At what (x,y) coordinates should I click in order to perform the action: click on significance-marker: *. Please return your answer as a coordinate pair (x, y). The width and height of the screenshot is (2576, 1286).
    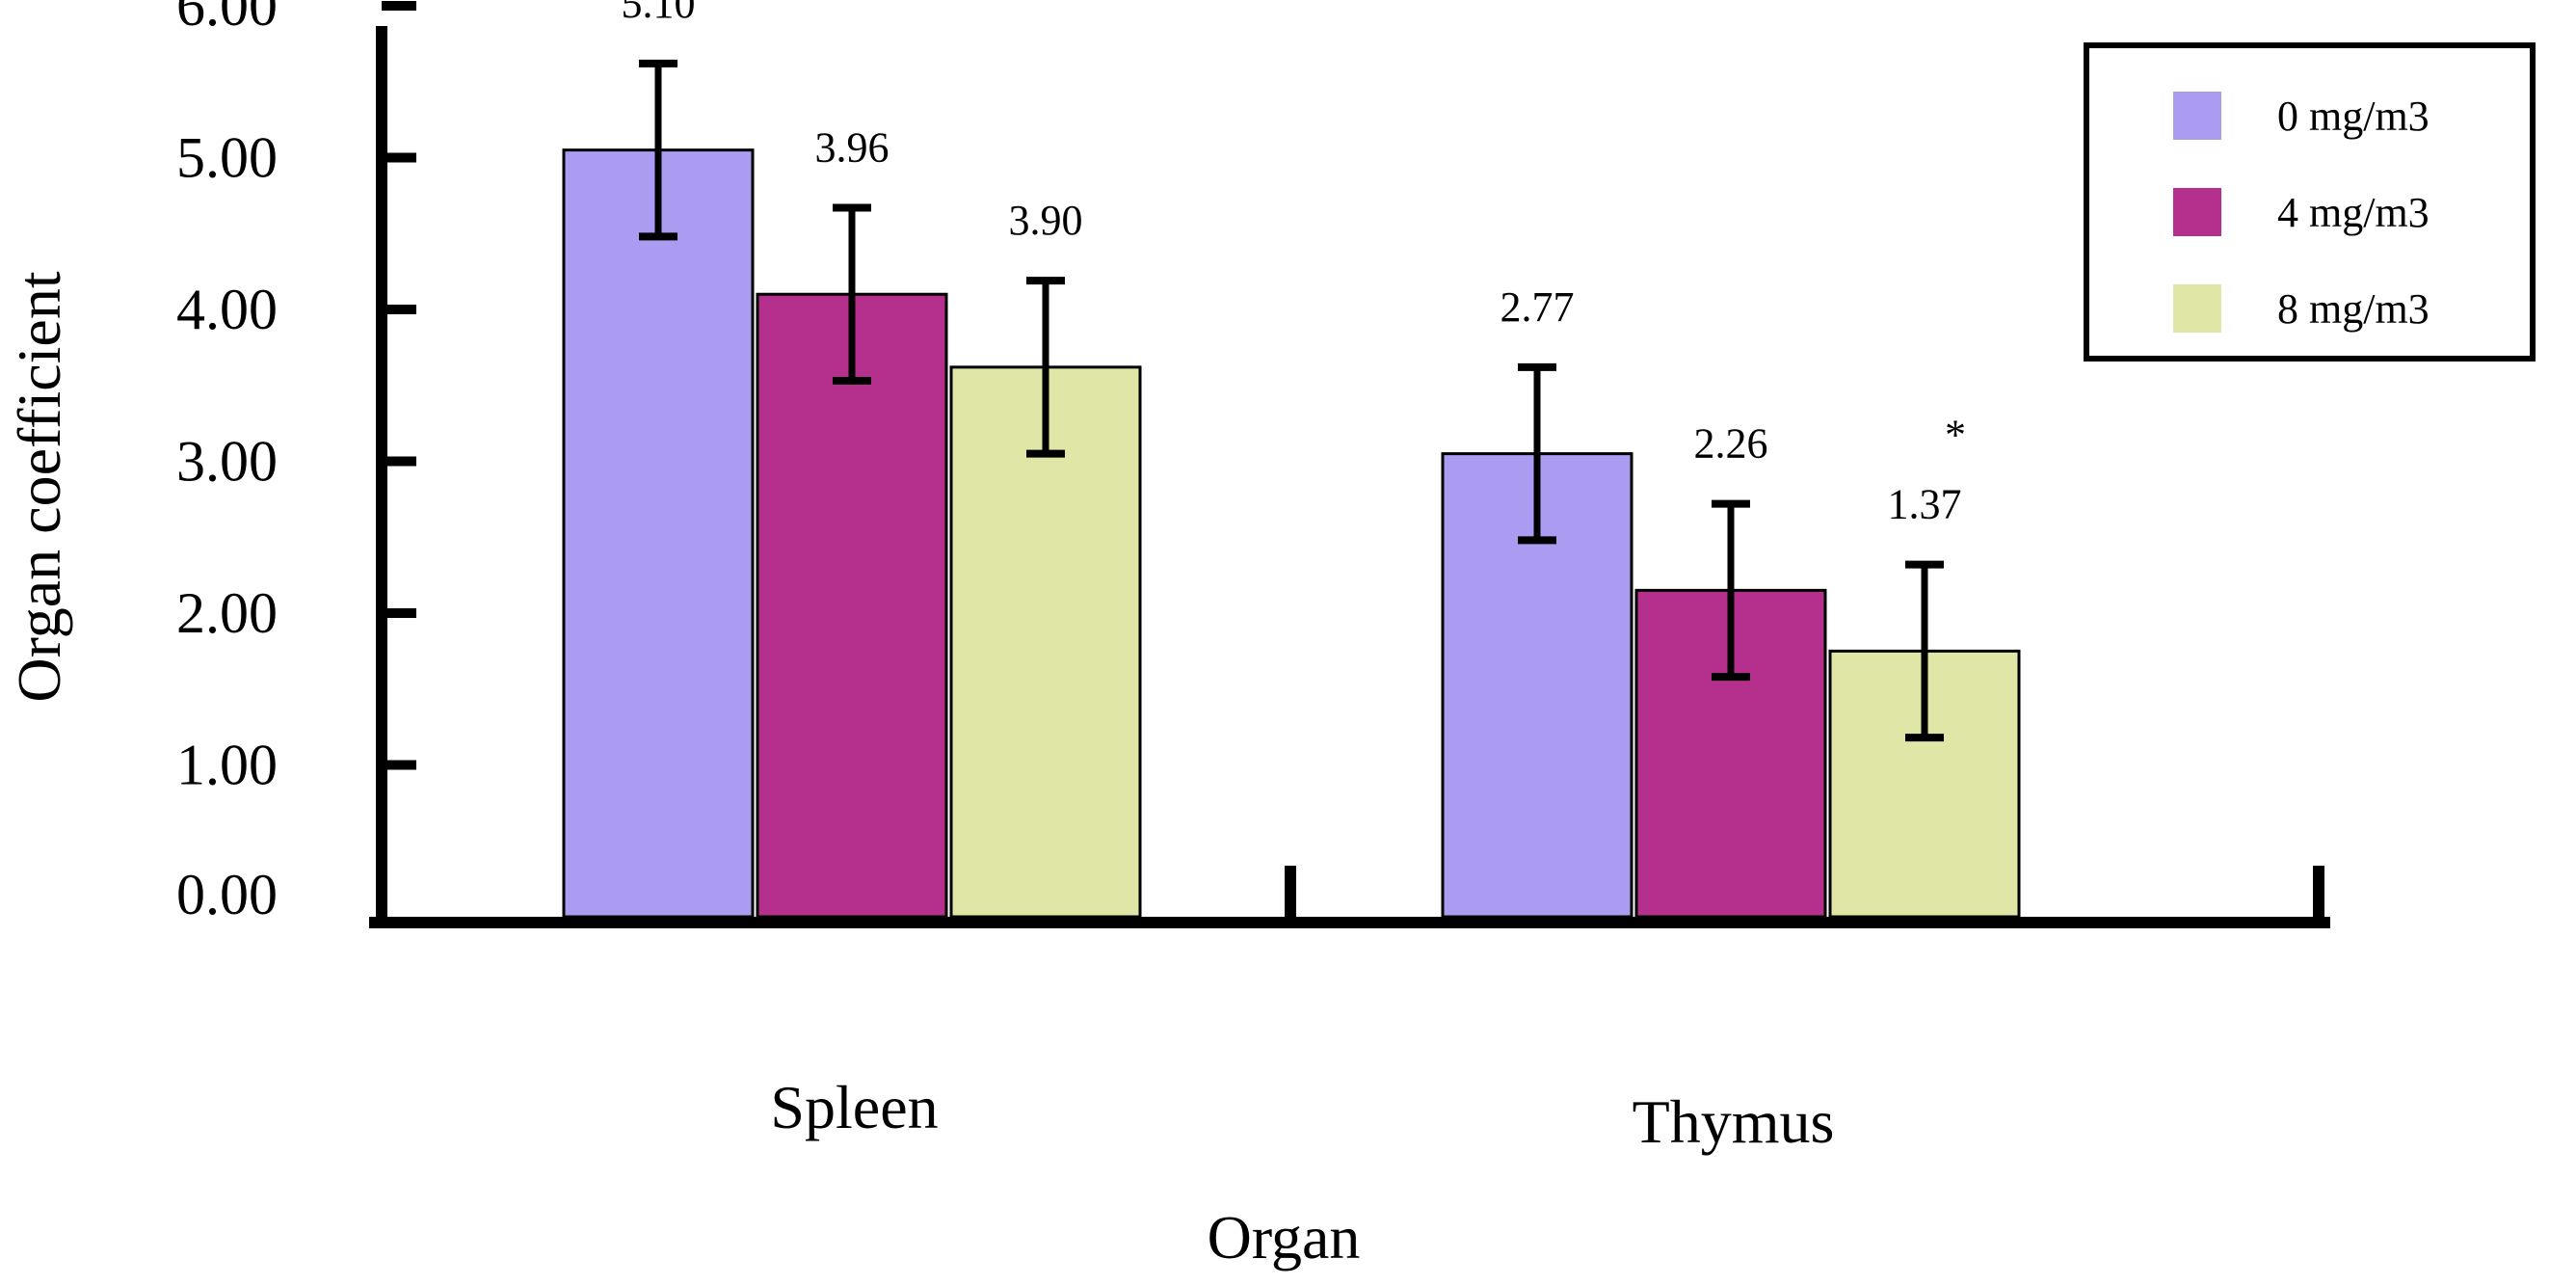
    Looking at the image, I should click on (1955, 435).